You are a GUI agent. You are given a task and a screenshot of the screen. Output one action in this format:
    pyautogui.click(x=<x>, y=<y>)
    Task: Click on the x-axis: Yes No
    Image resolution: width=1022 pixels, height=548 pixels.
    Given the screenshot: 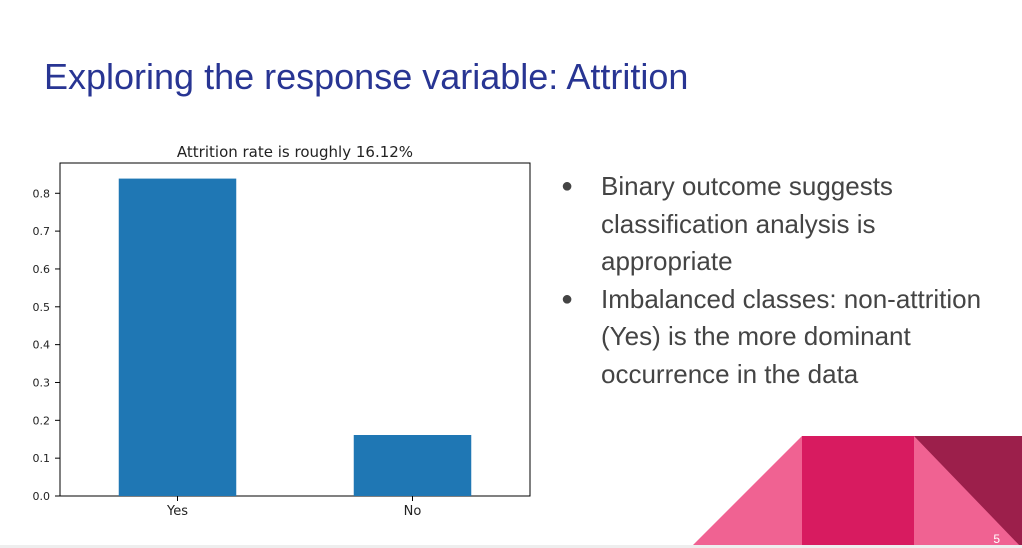 What is the action you would take?
    pyautogui.click(x=293, y=507)
    